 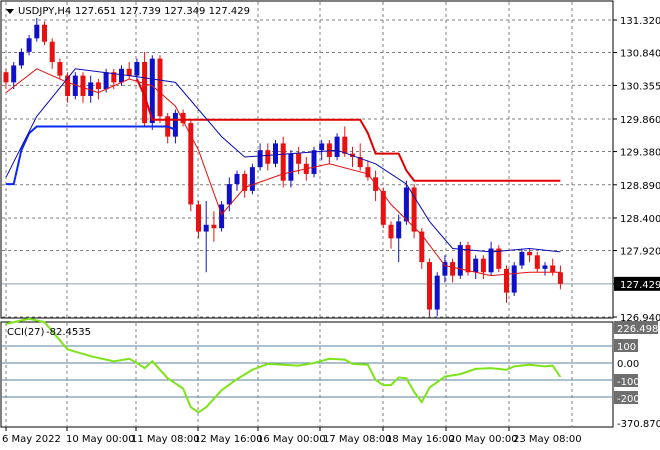 What do you see at coordinates (26, 332) in the screenshot?
I see `cci-label: CCI(27)` at bounding box center [26, 332].